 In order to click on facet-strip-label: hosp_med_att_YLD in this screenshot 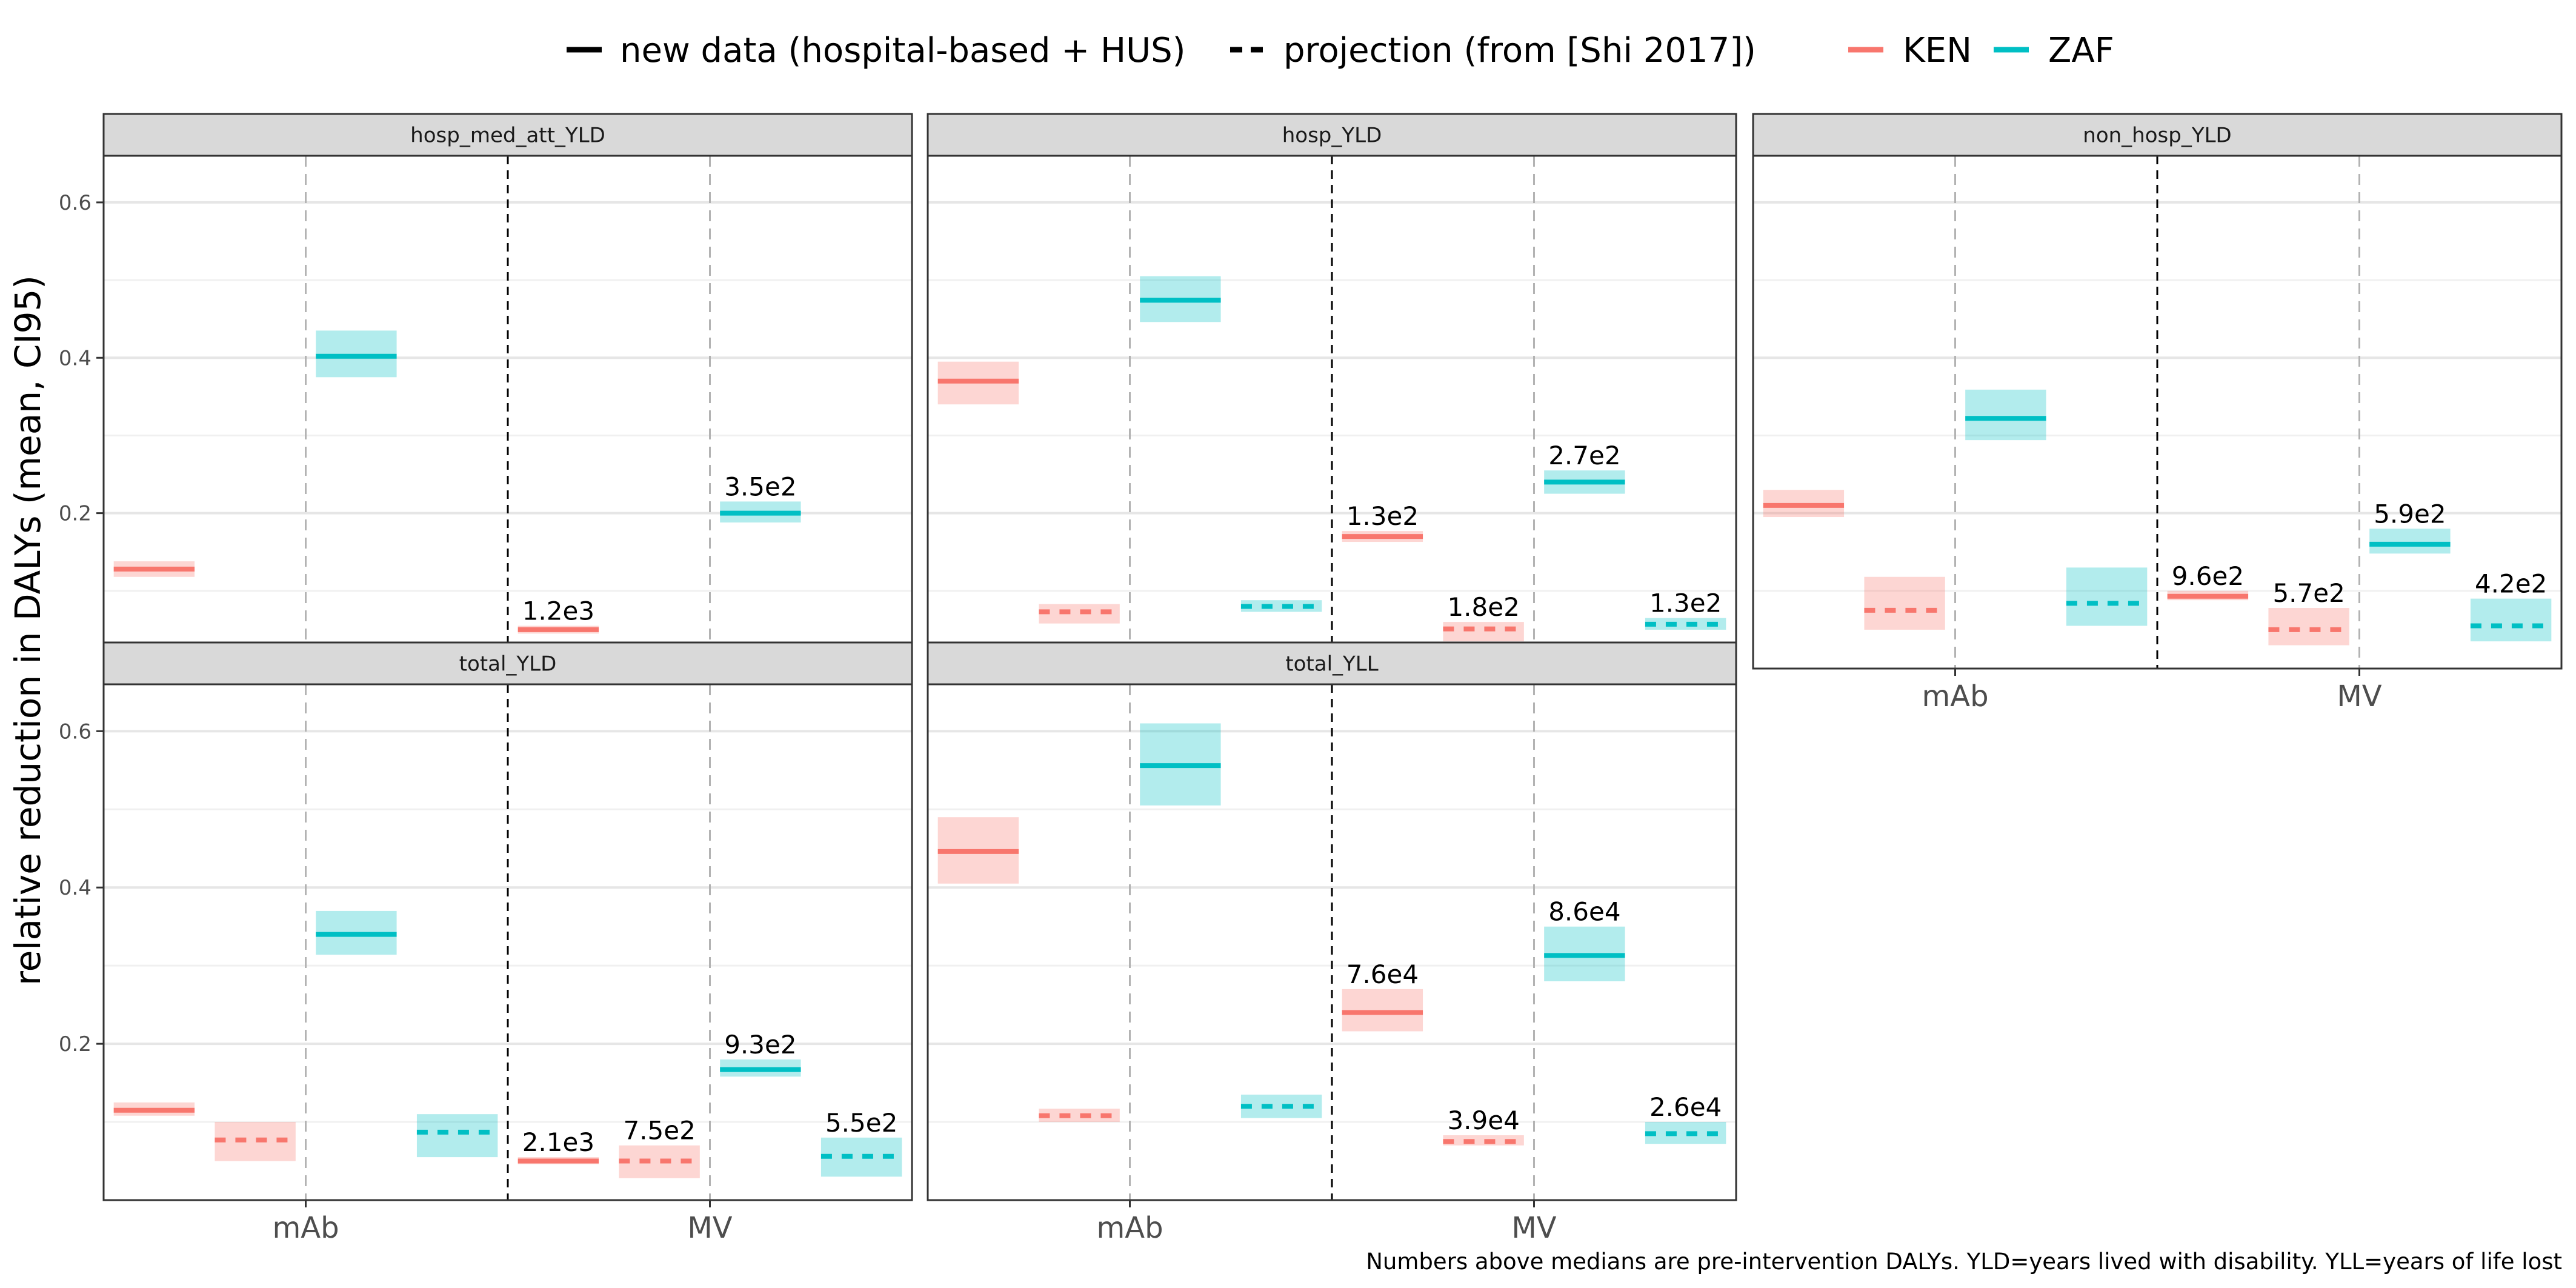, I will do `click(507, 136)`.